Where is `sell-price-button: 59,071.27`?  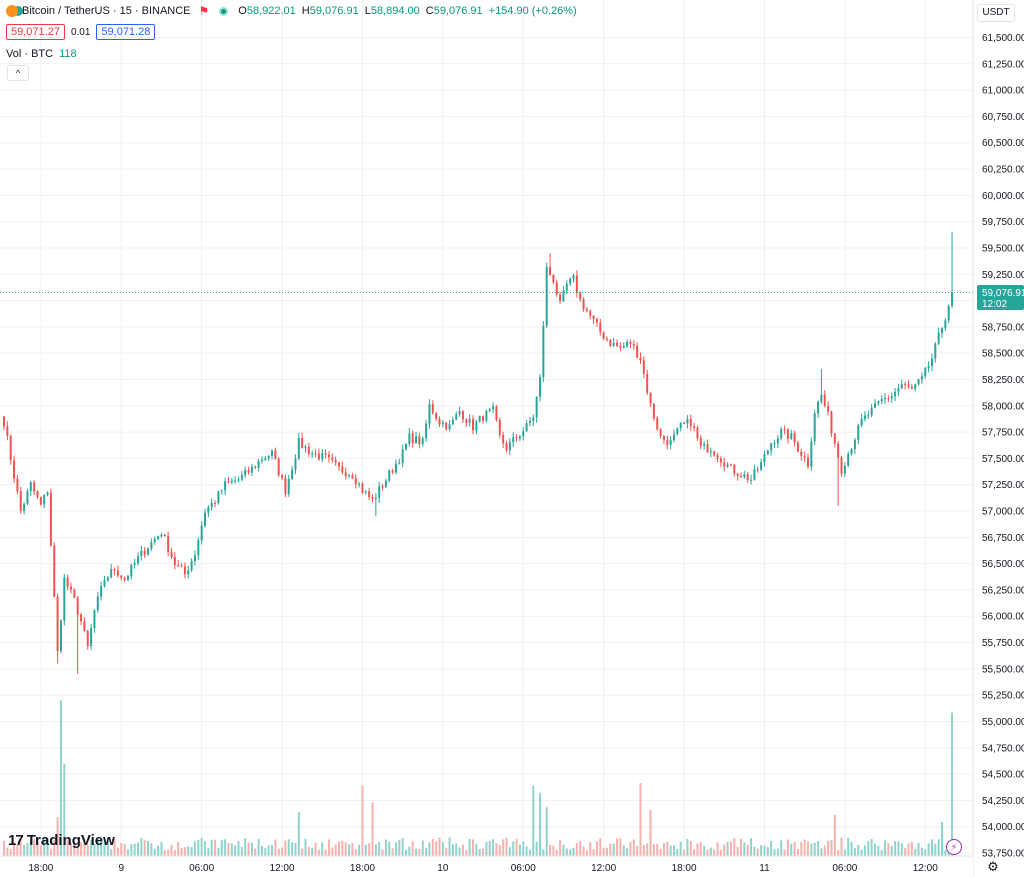
sell-price-button: 59,071.27 is located at coordinates (35, 32).